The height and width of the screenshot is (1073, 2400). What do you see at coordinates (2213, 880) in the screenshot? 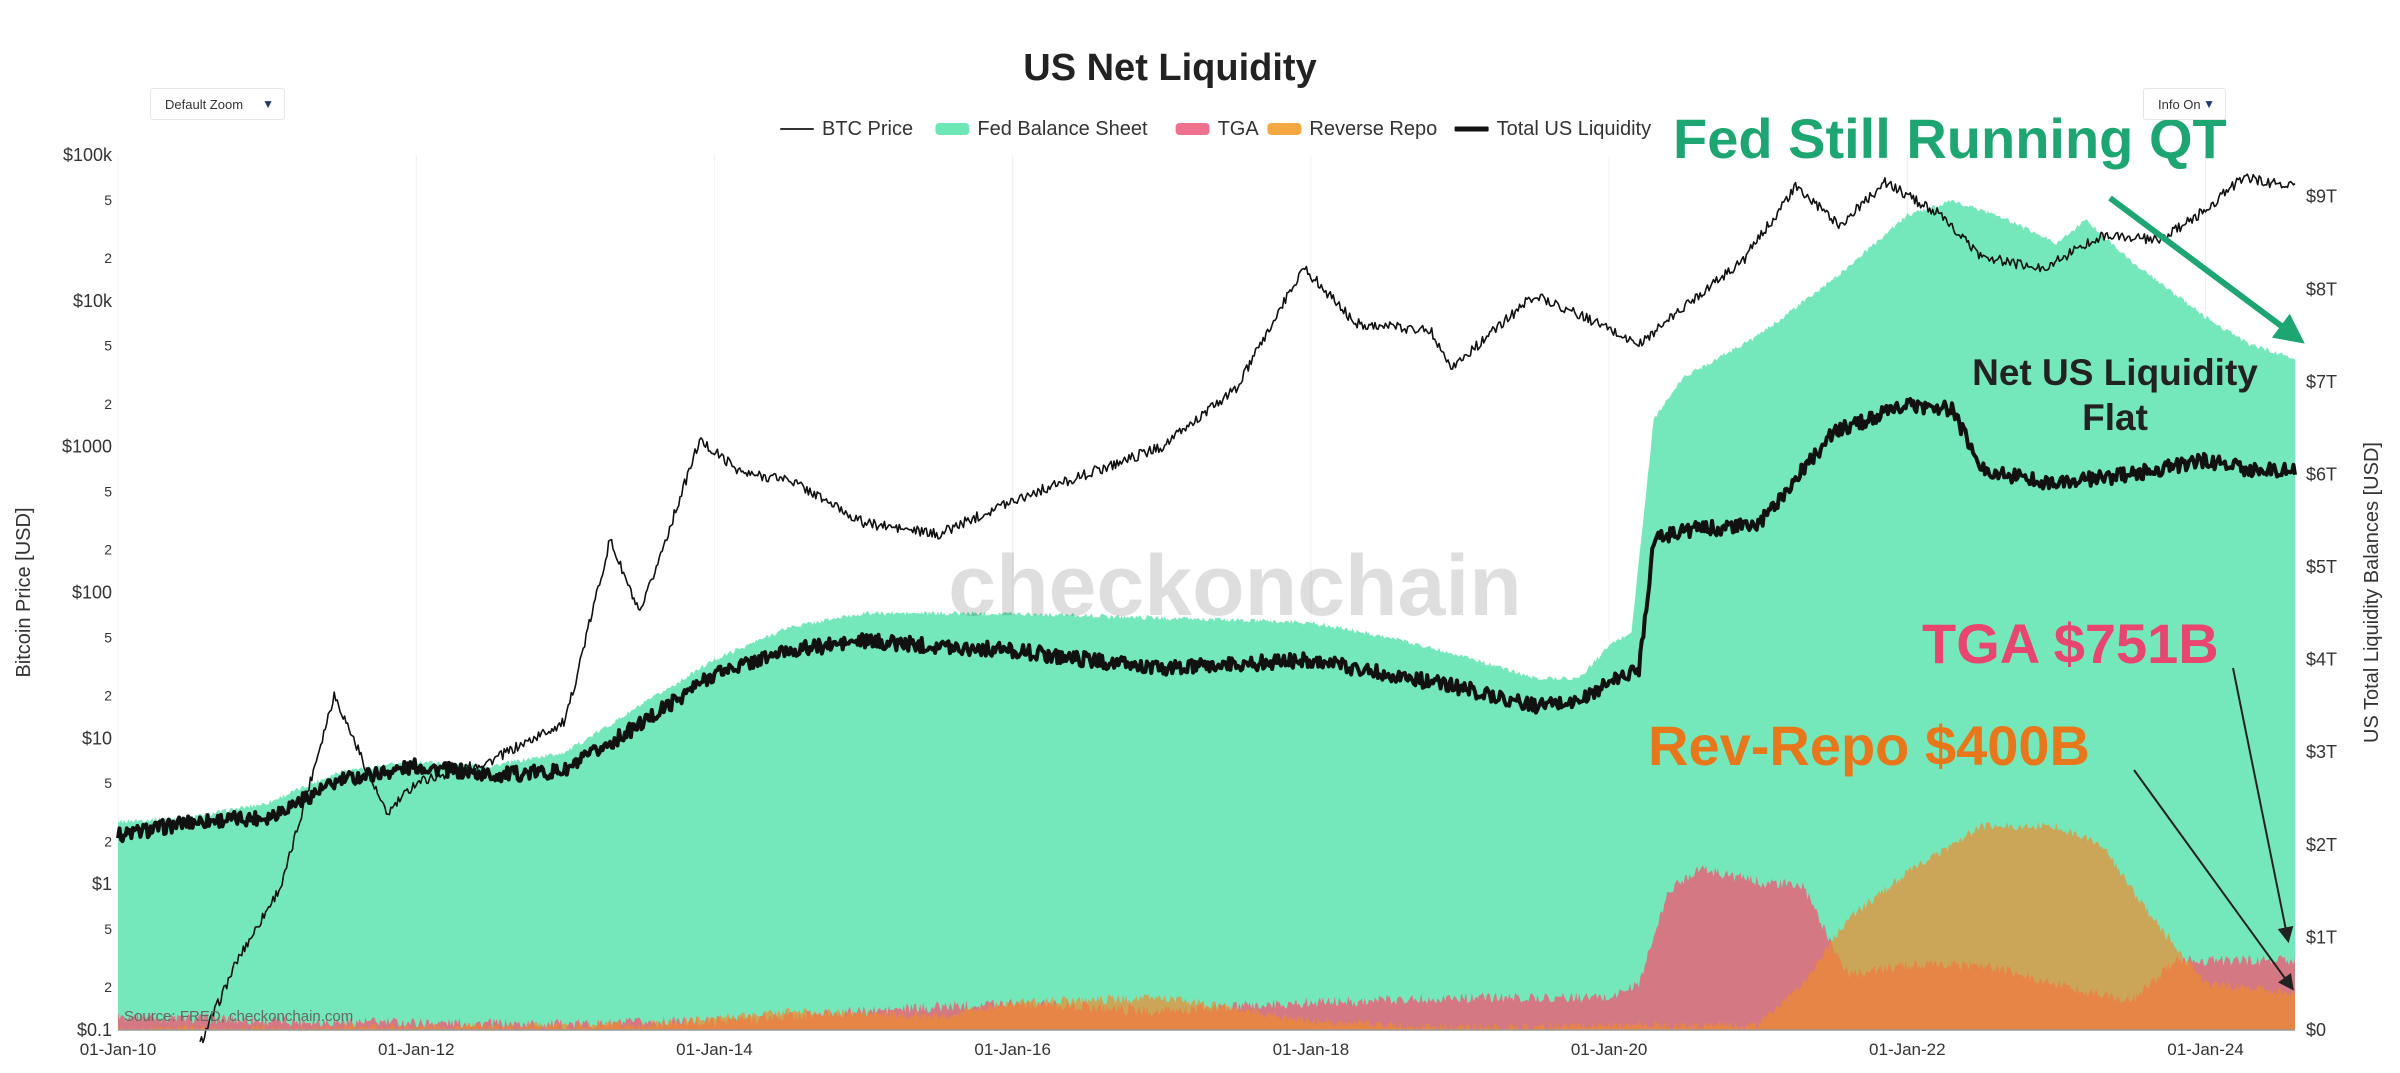
I see `arrow-rrp-icon` at bounding box center [2213, 880].